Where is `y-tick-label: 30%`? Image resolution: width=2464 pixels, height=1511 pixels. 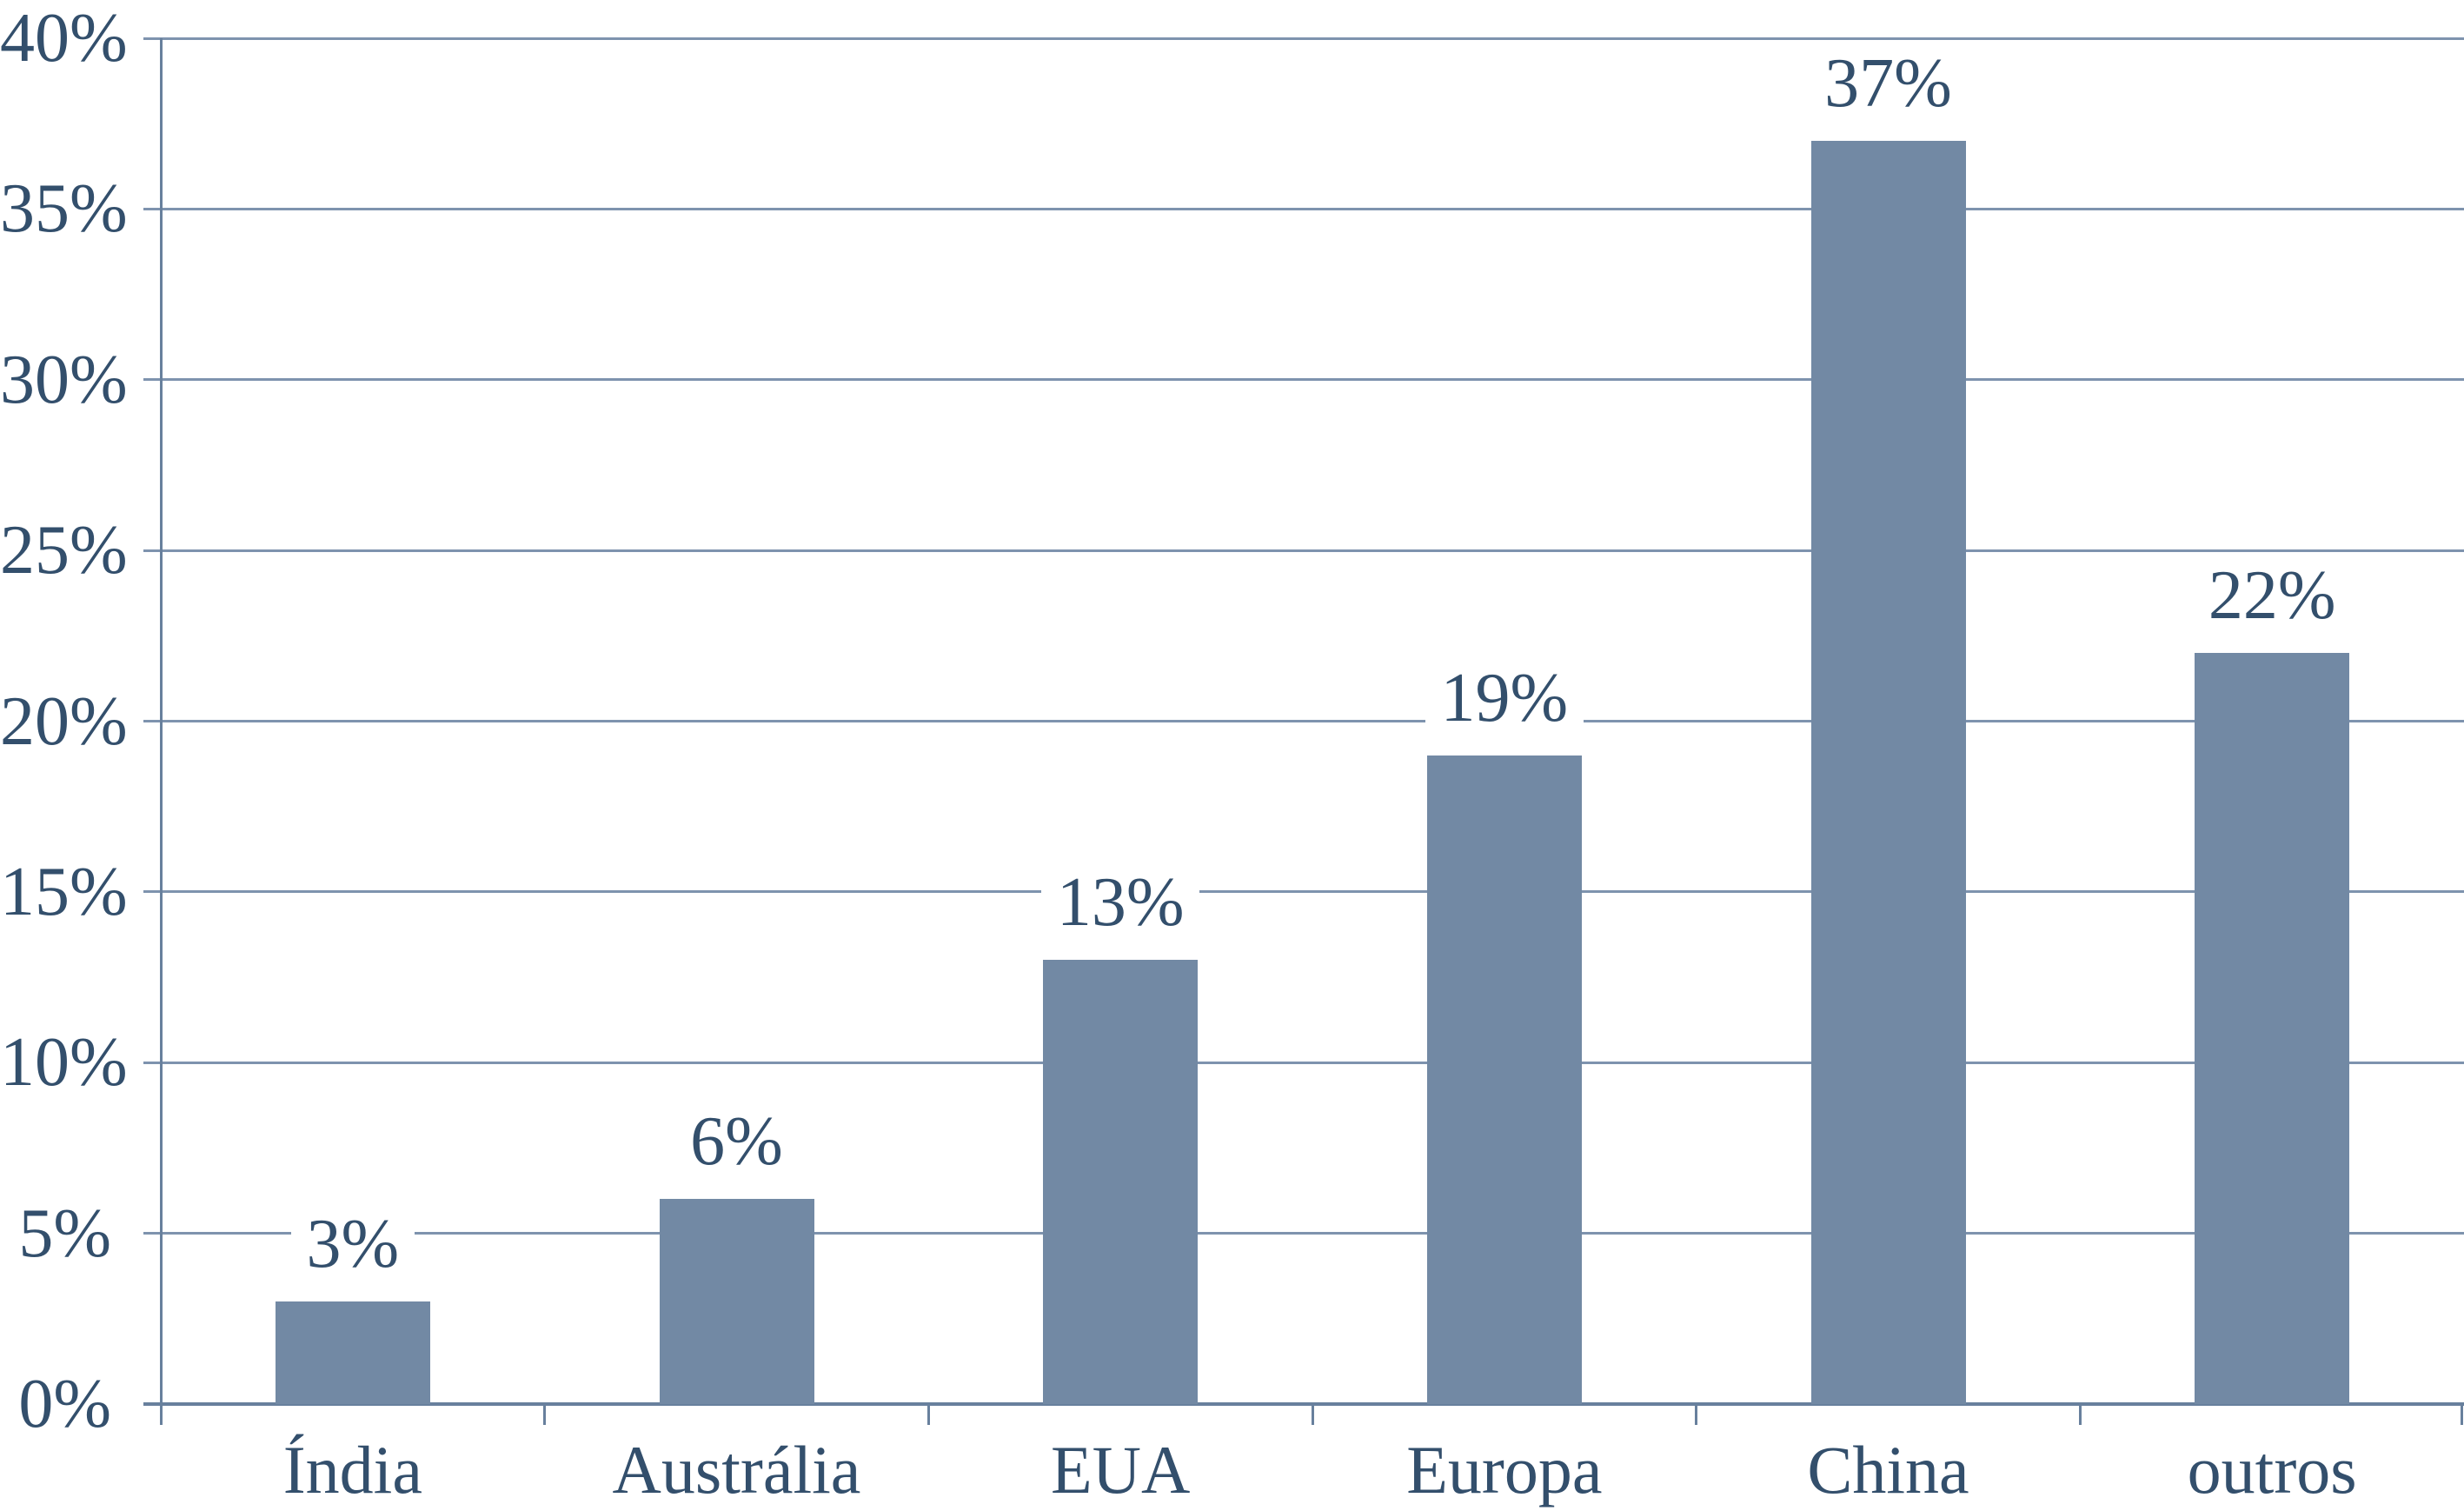
y-tick-label: 30% is located at coordinates (64, 379).